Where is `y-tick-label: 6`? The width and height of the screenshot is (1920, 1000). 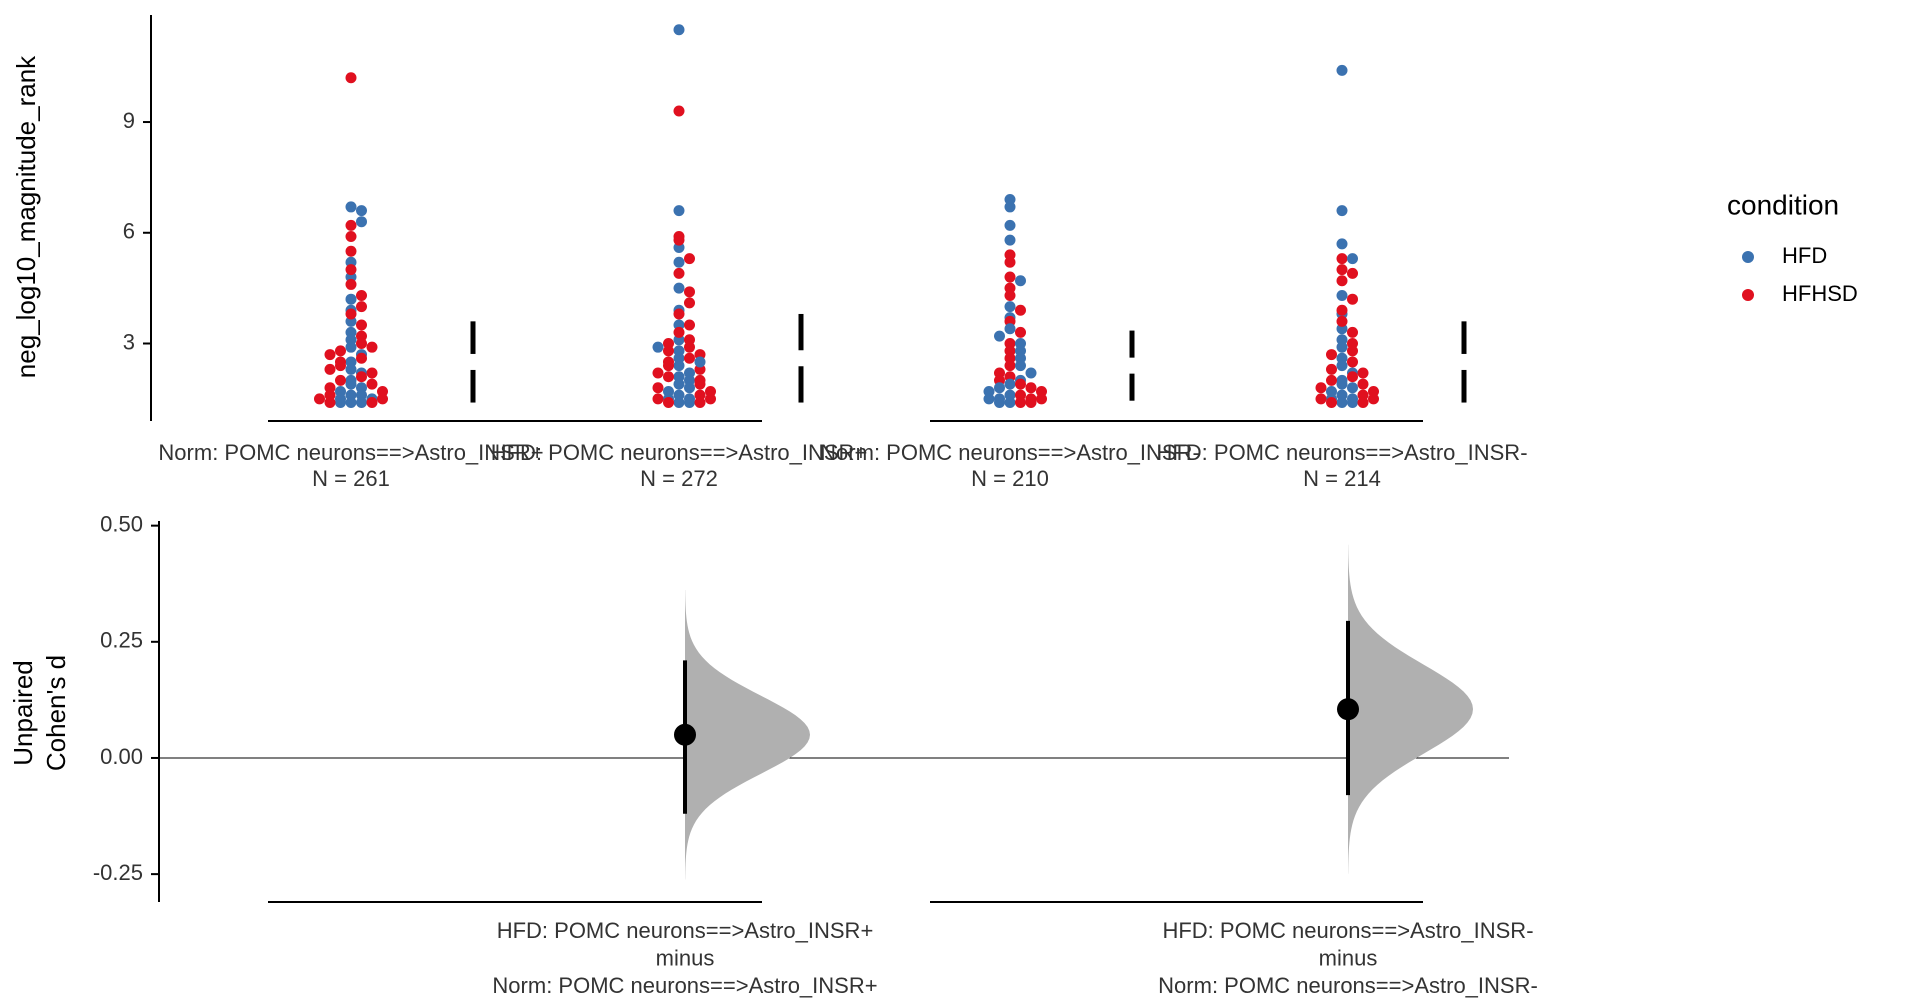 y-tick-label: 6 is located at coordinates (129, 231).